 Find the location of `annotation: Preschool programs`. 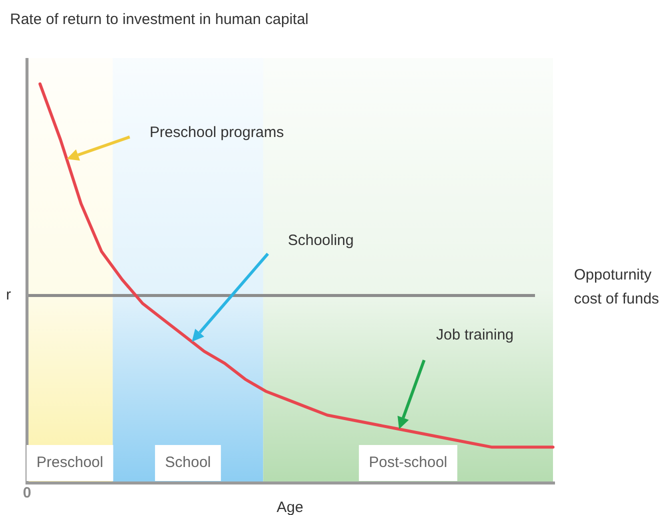

annotation: Preschool programs is located at coordinates (217, 133).